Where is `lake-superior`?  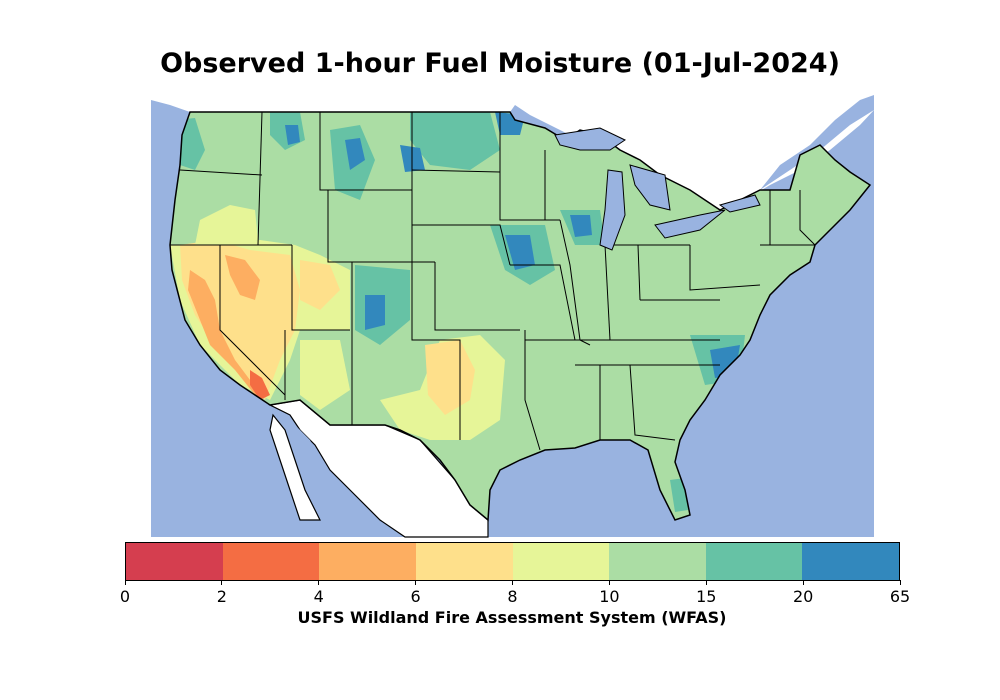
lake-superior is located at coordinates (590, 139).